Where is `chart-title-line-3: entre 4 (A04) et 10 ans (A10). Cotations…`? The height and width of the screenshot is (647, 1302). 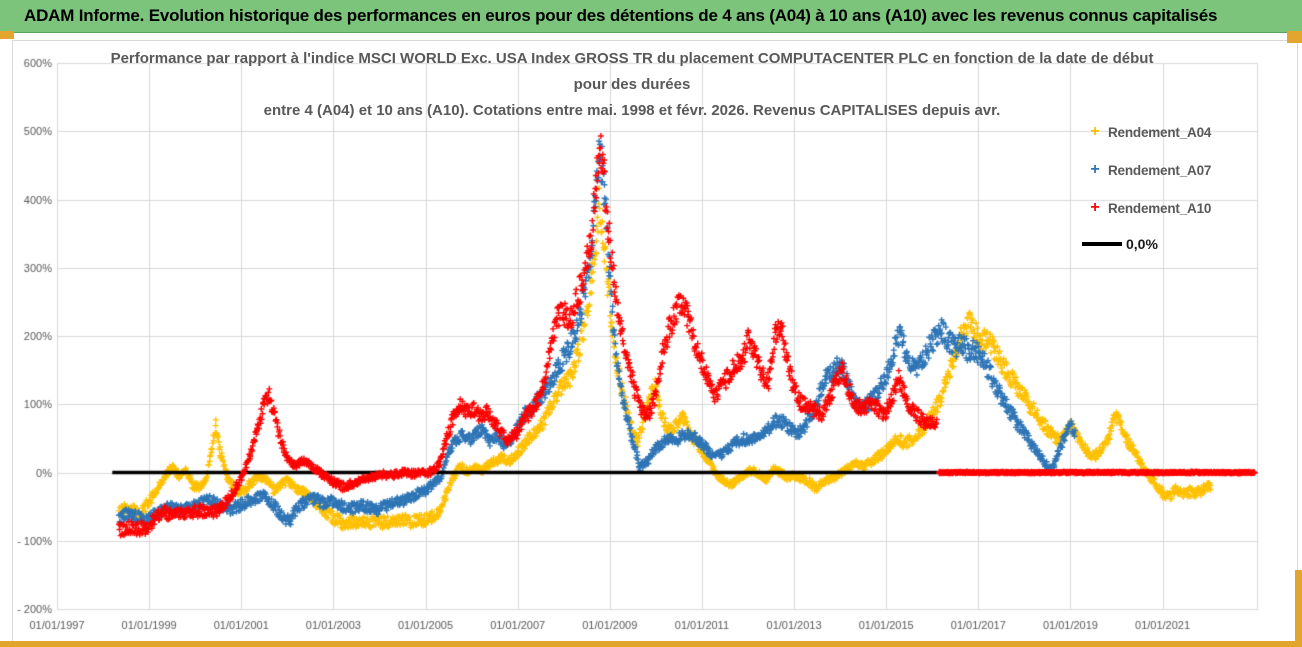
chart-title-line-3: entre 4 (A04) et 10 ans (A10). Cotations… is located at coordinates (632, 110).